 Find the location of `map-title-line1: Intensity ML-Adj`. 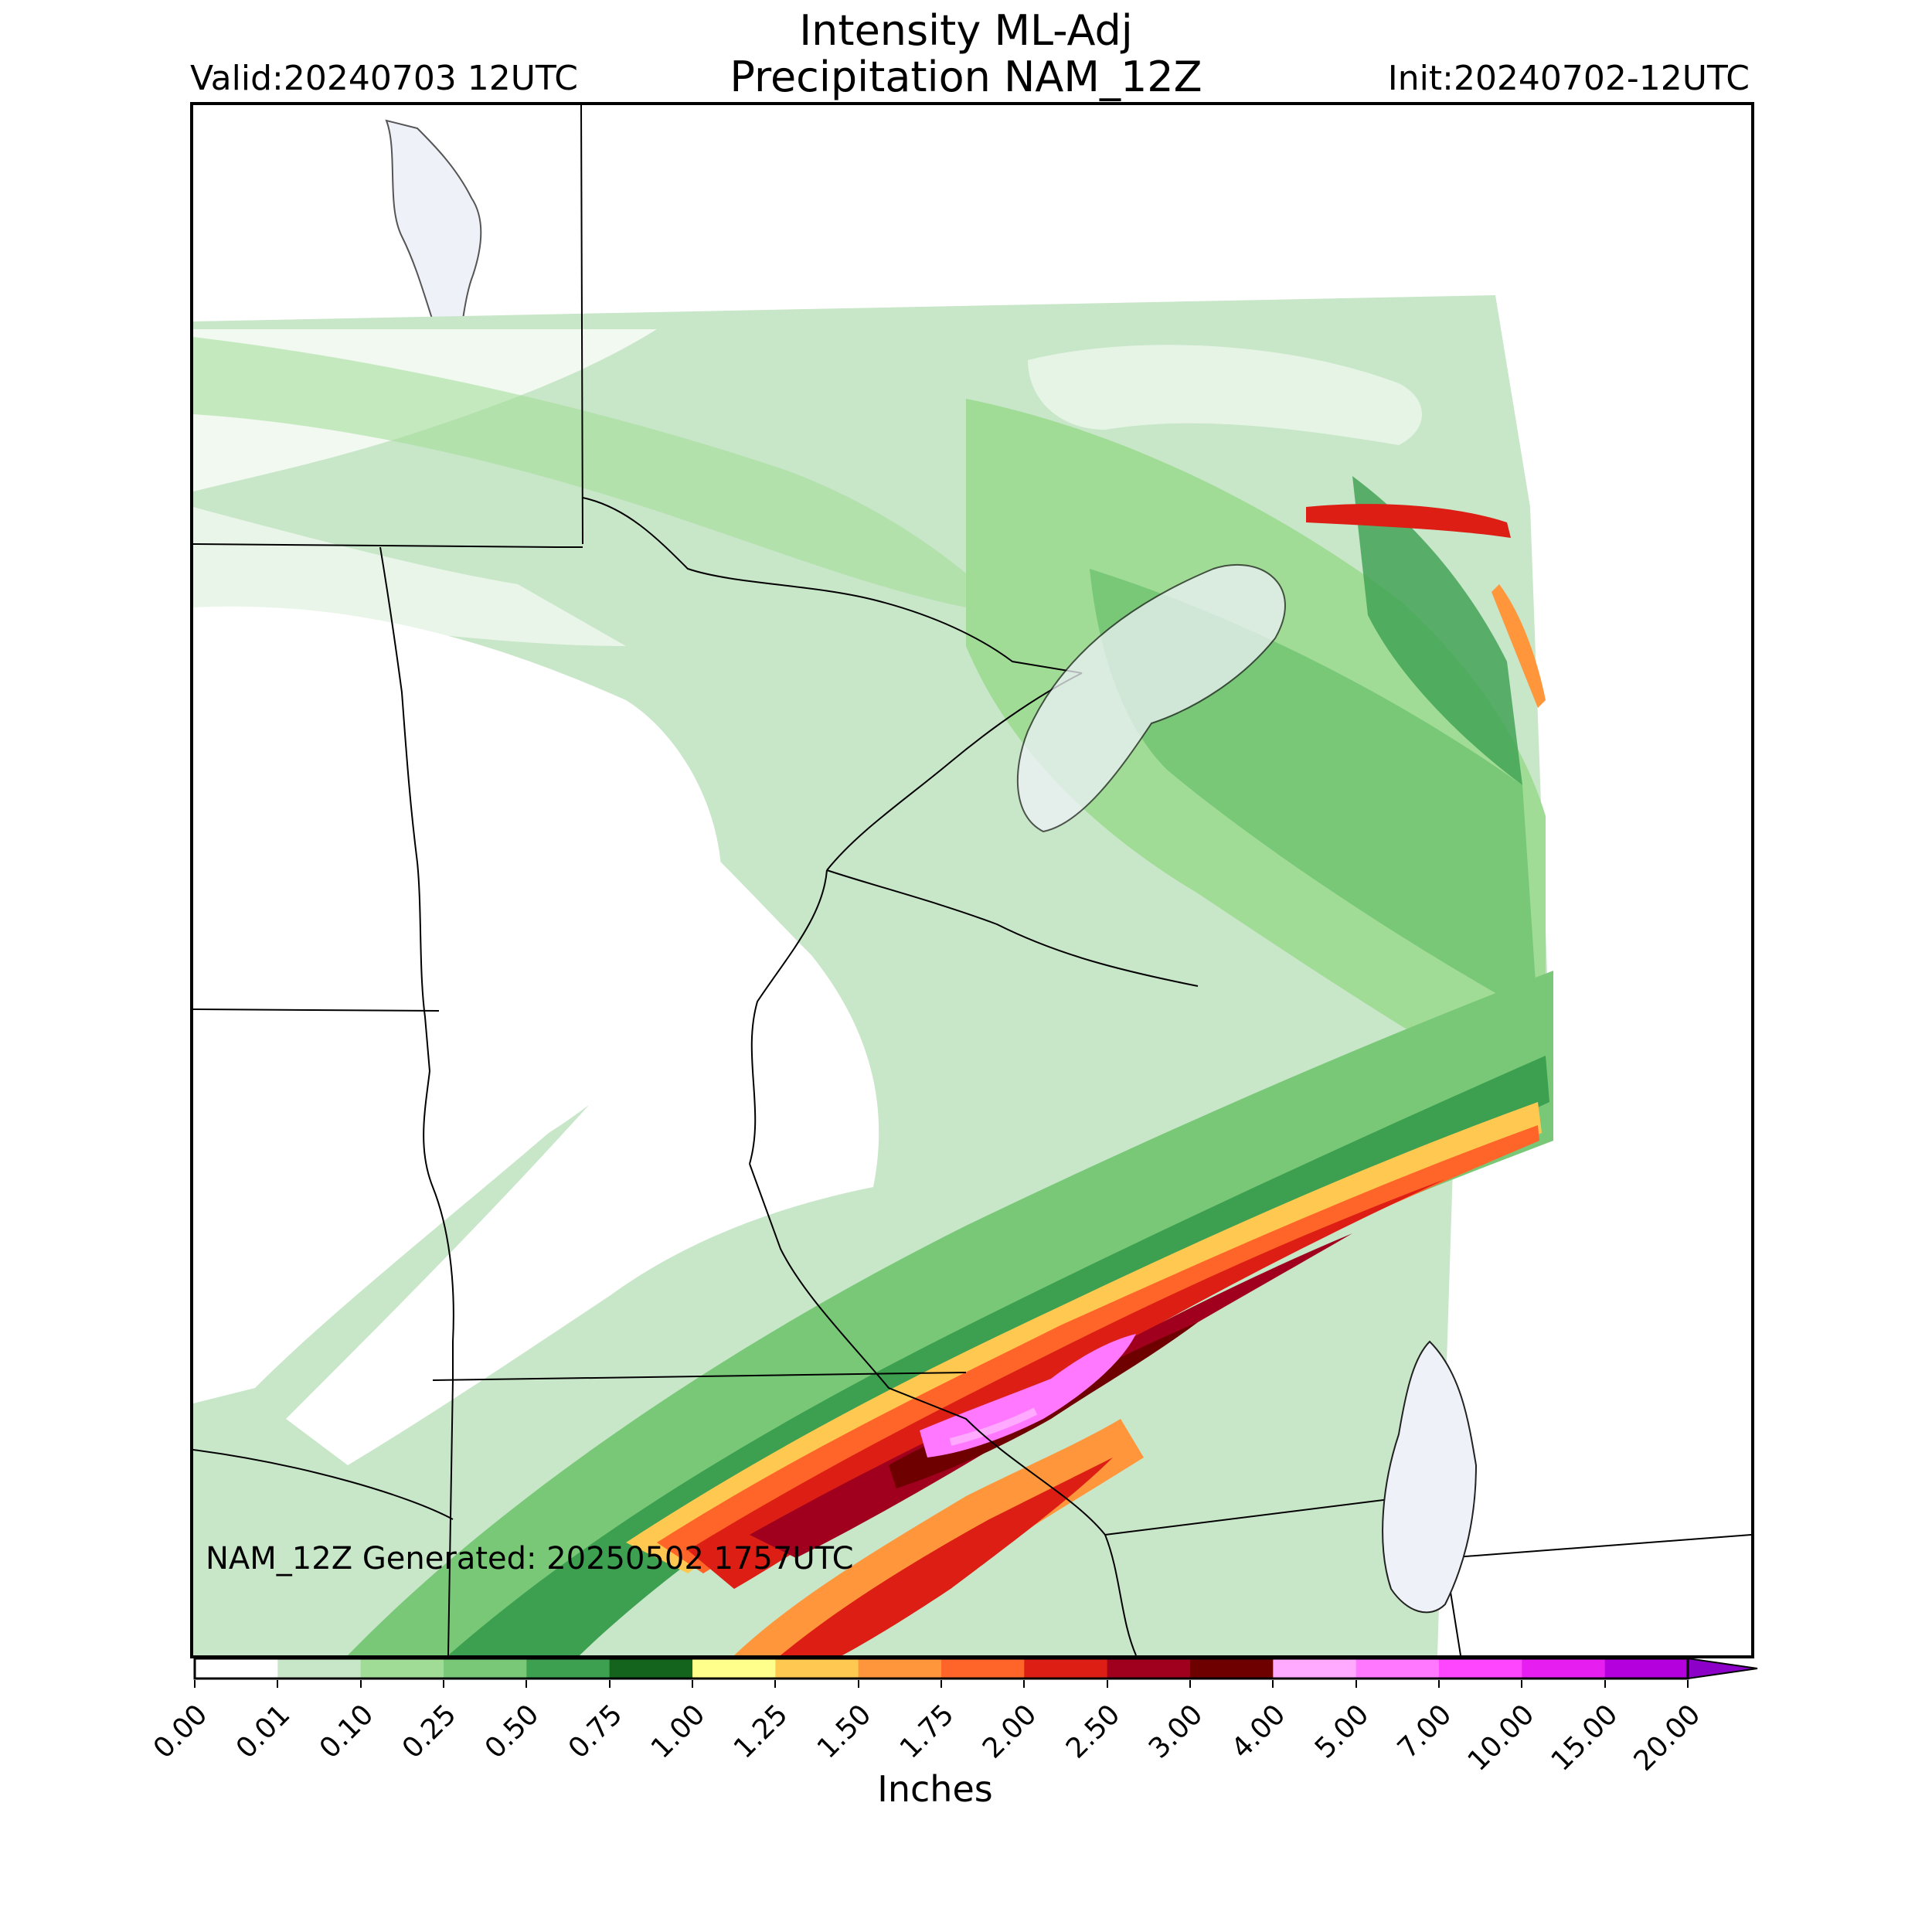

map-title-line1: Intensity ML-Adj is located at coordinates (966, 31).